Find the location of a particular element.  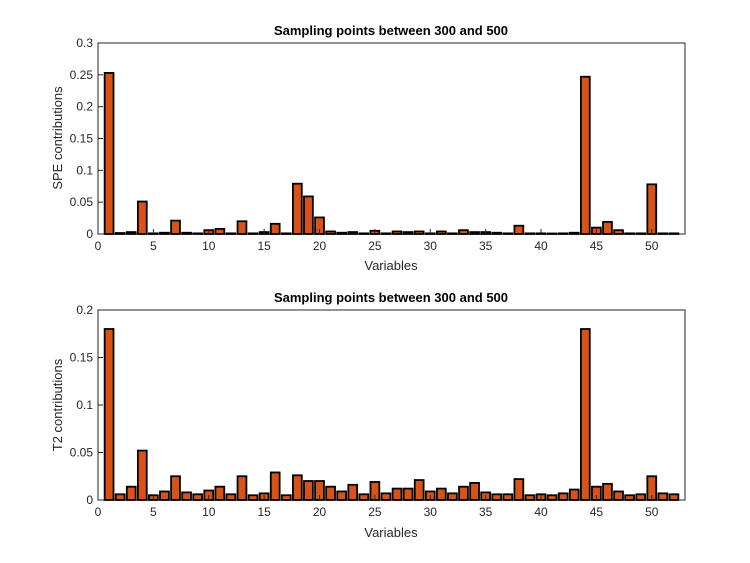

spe-y-tick-label: 0.2 is located at coordinates (84, 107).